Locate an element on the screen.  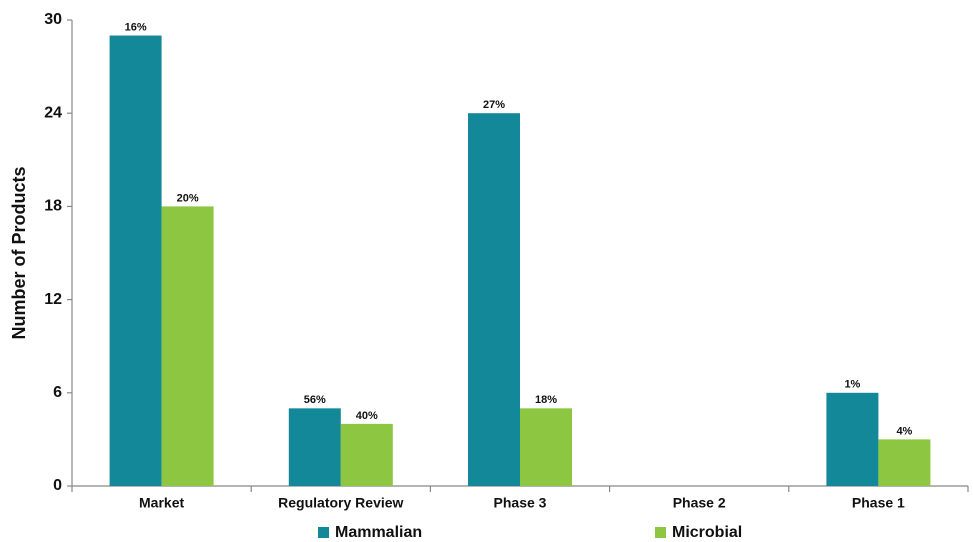
y-tick-label: 0 is located at coordinates (57, 485).